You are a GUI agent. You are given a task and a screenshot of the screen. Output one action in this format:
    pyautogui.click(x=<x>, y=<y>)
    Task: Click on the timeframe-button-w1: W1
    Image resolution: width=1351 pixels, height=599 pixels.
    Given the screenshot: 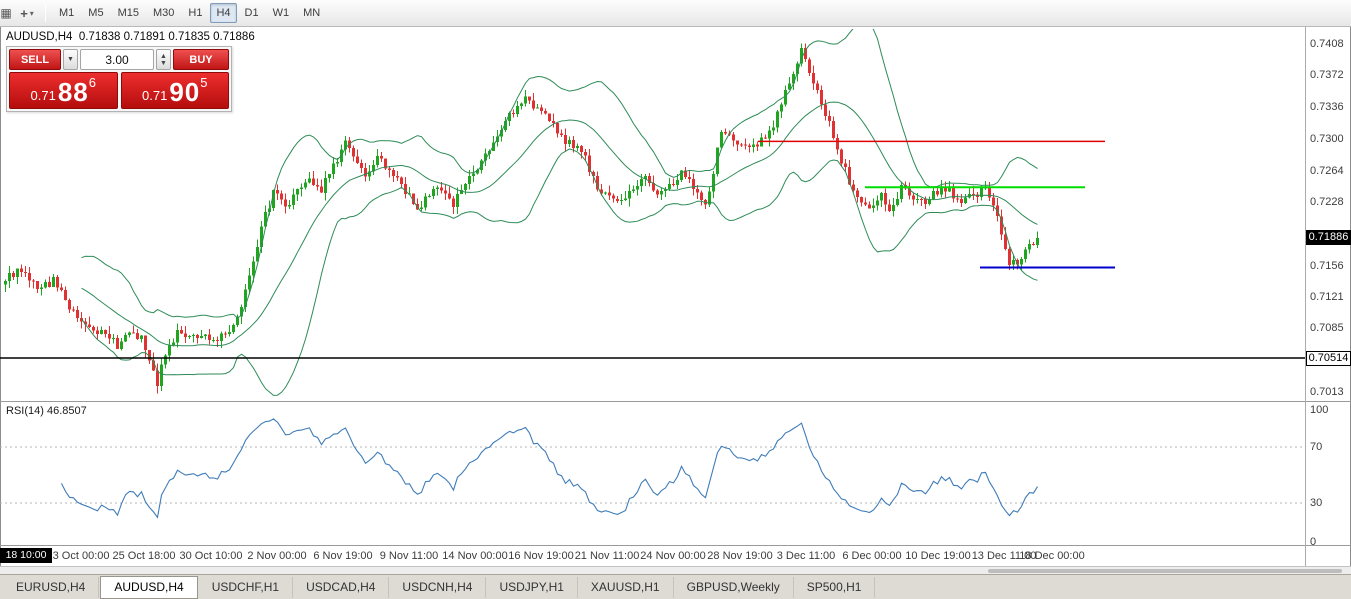 What is the action you would take?
    pyautogui.click(x=281, y=13)
    